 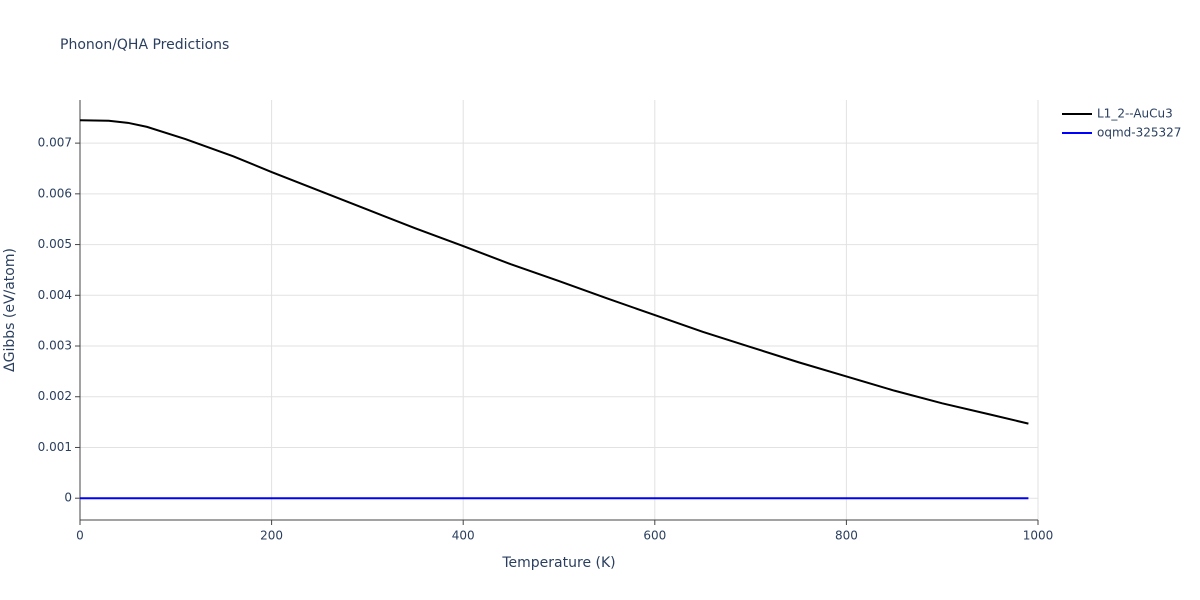 I want to click on x-axis-title: Temperature (K), so click(x=558, y=563).